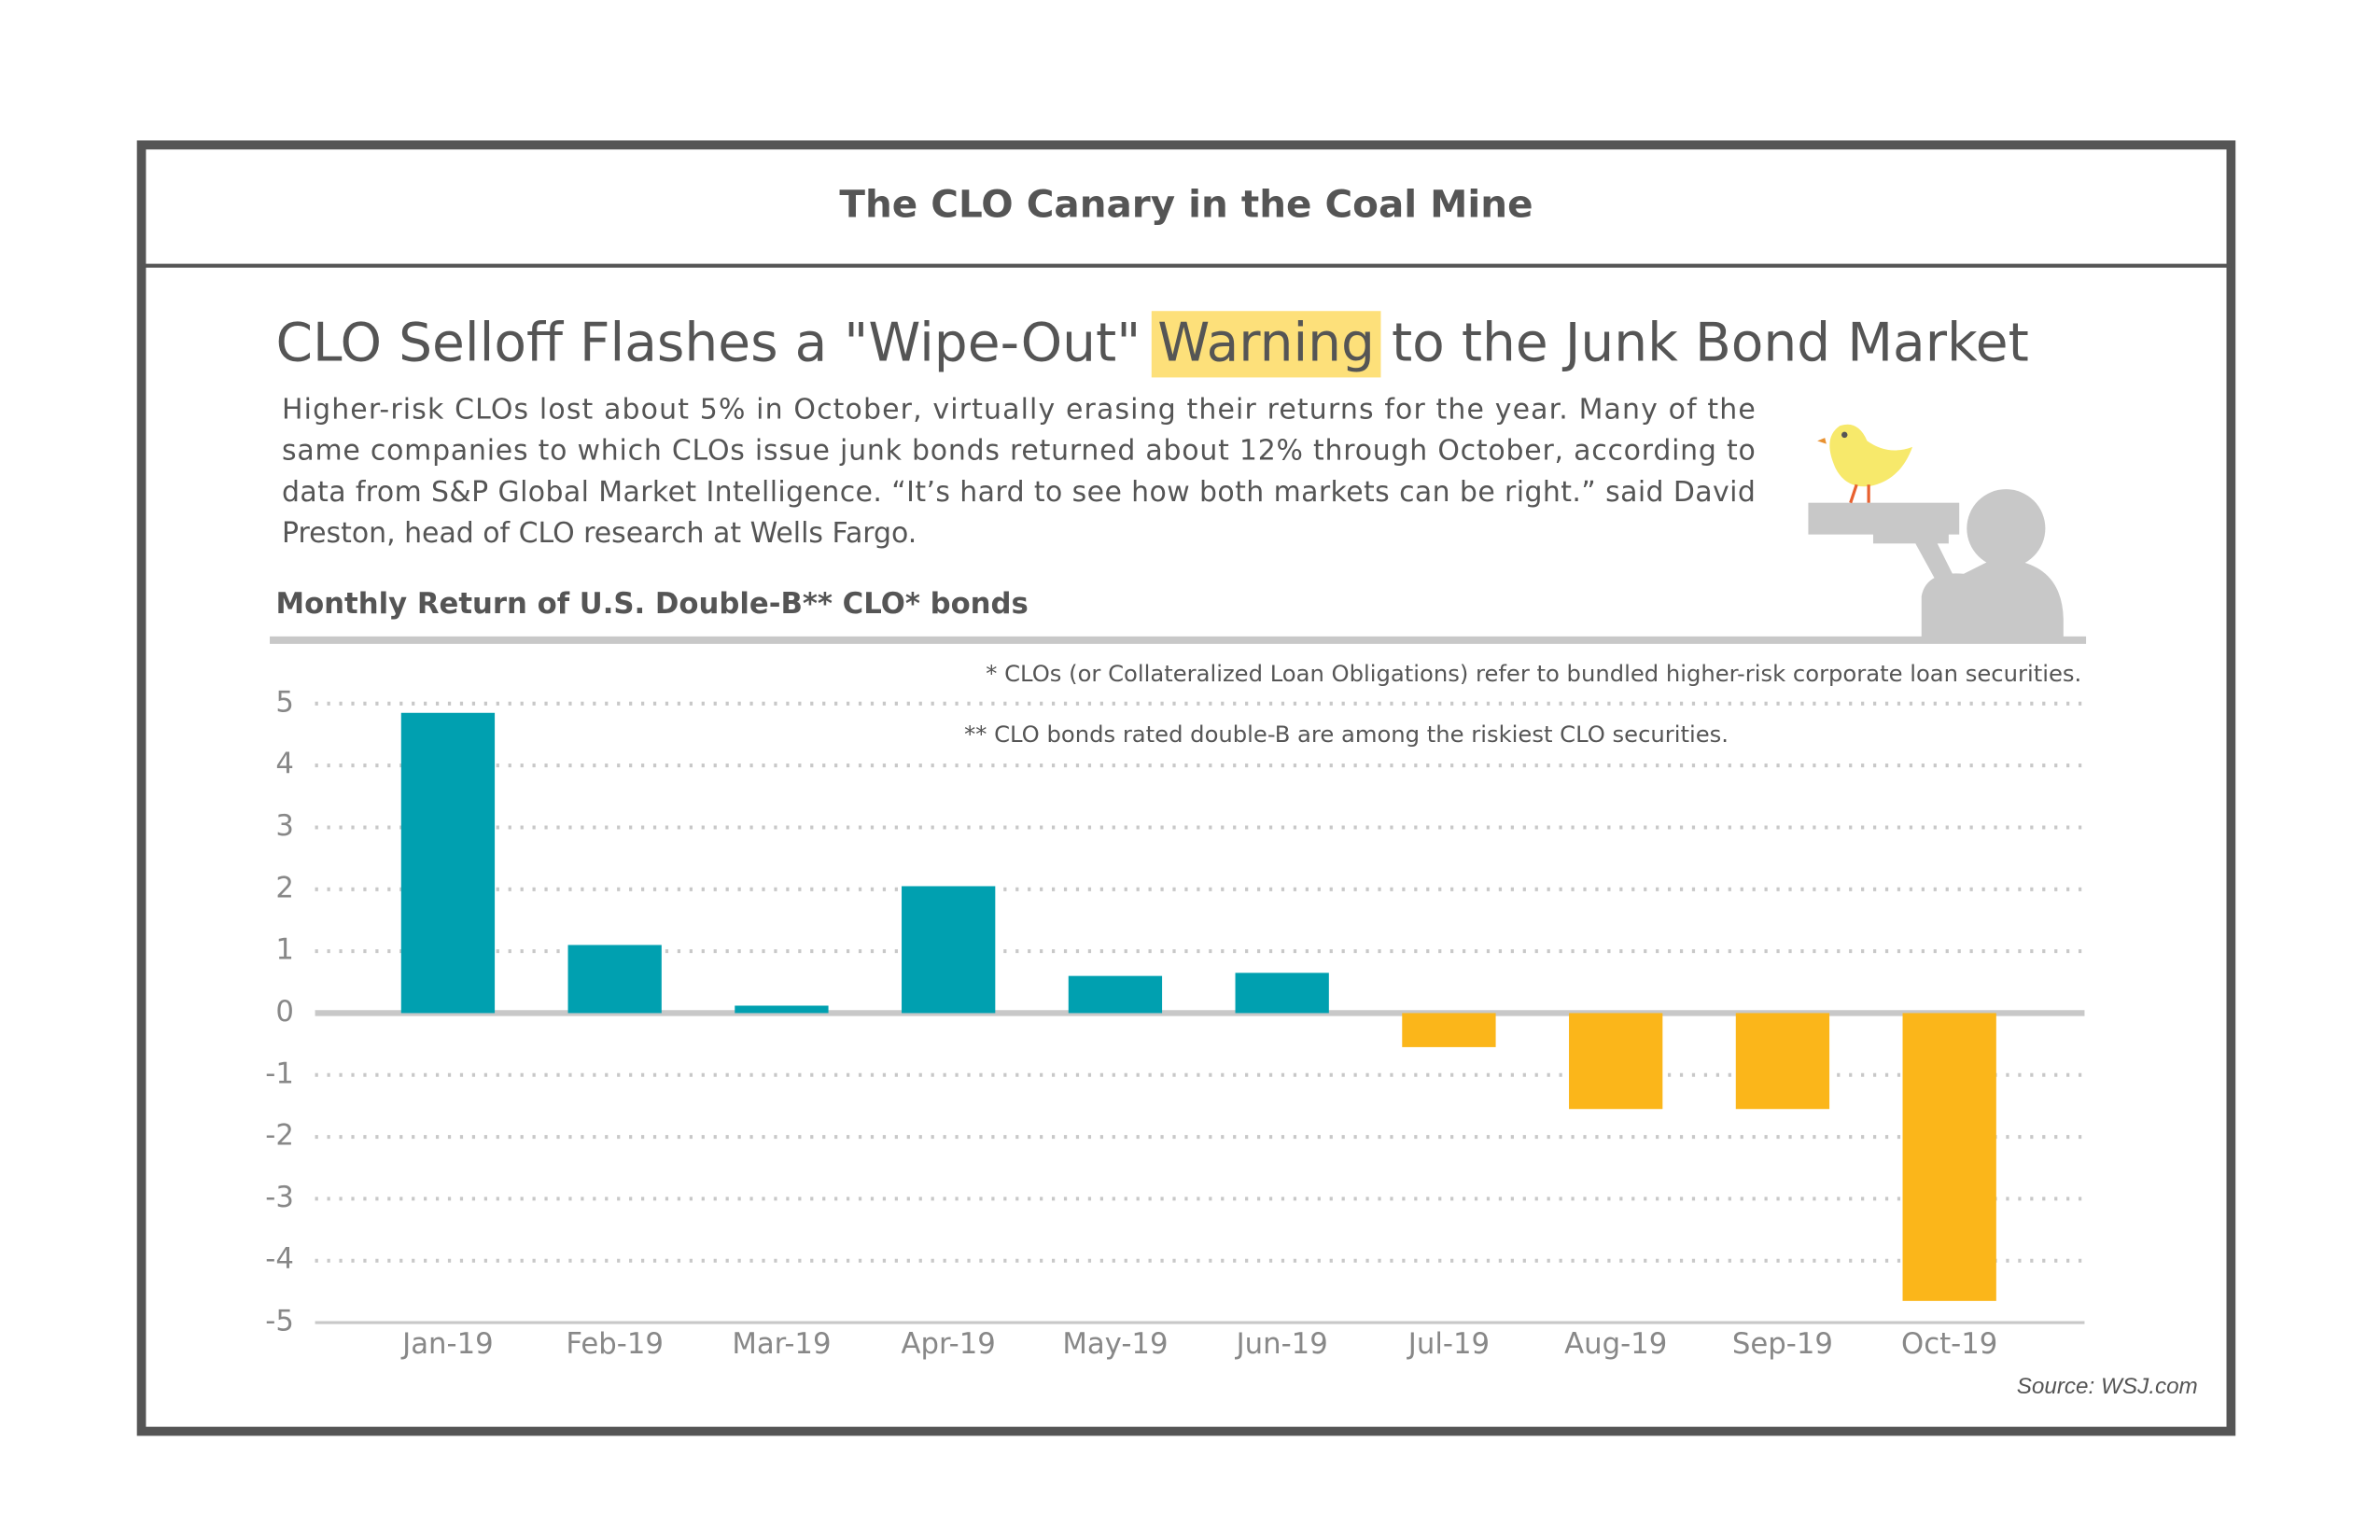 This screenshot has height=1540, width=2380. I want to click on headline-text: to the Junk Bond Market, so click(1702, 342).